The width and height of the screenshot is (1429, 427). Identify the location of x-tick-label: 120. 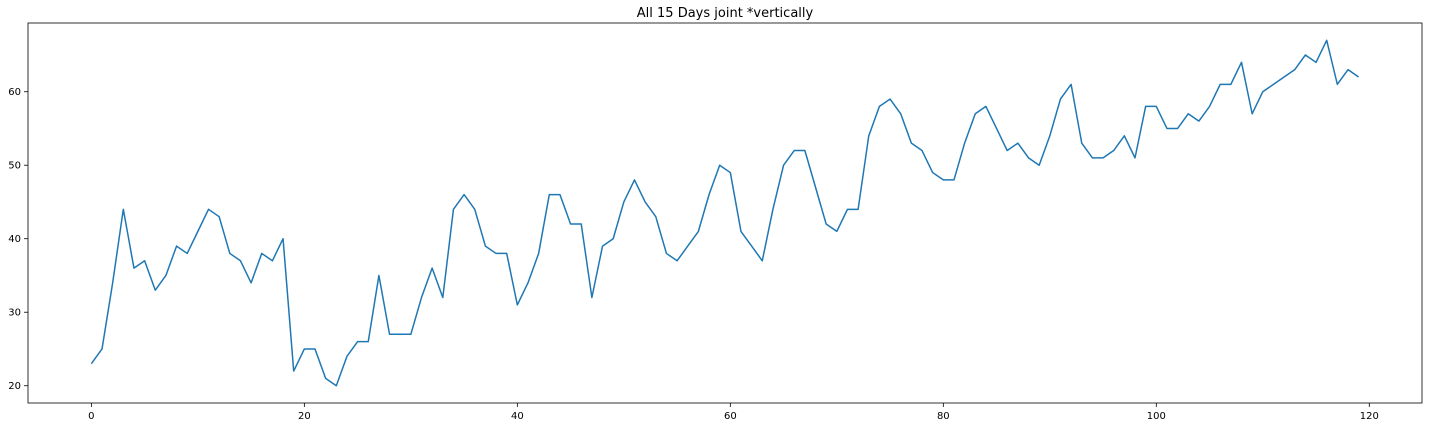
(1369, 416).